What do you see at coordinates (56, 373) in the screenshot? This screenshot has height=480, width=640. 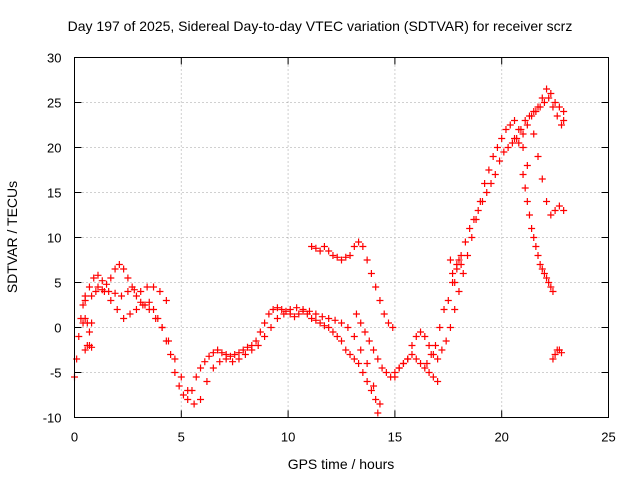 I see `y-tick-label: -5` at bounding box center [56, 373].